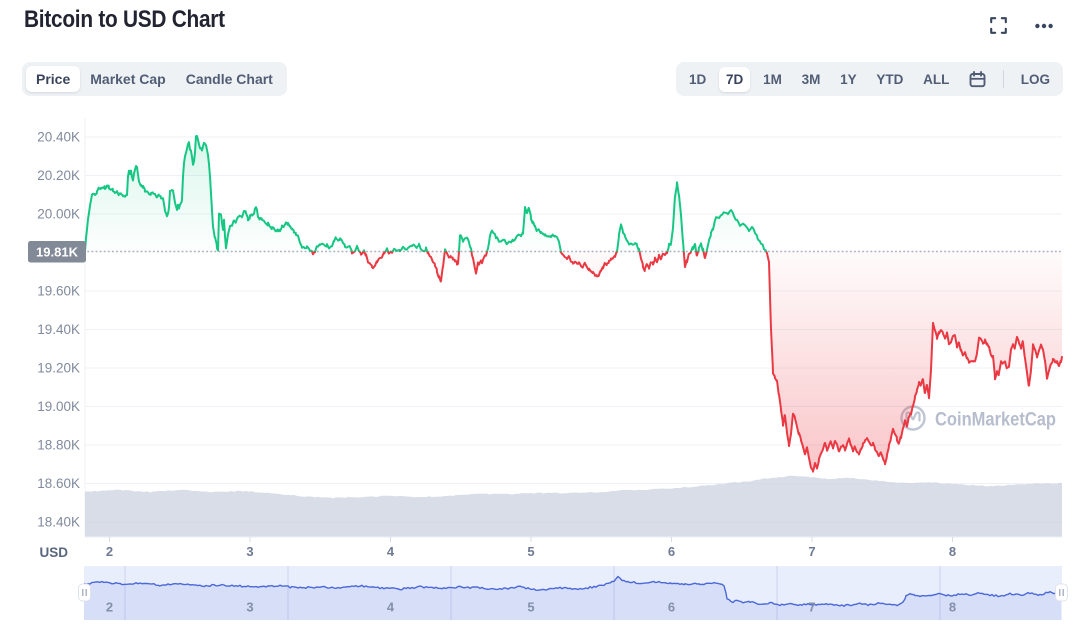 The image size is (1083, 635). Describe the element at coordinates (53, 552) in the screenshot. I see `svg-text: USD` at that location.